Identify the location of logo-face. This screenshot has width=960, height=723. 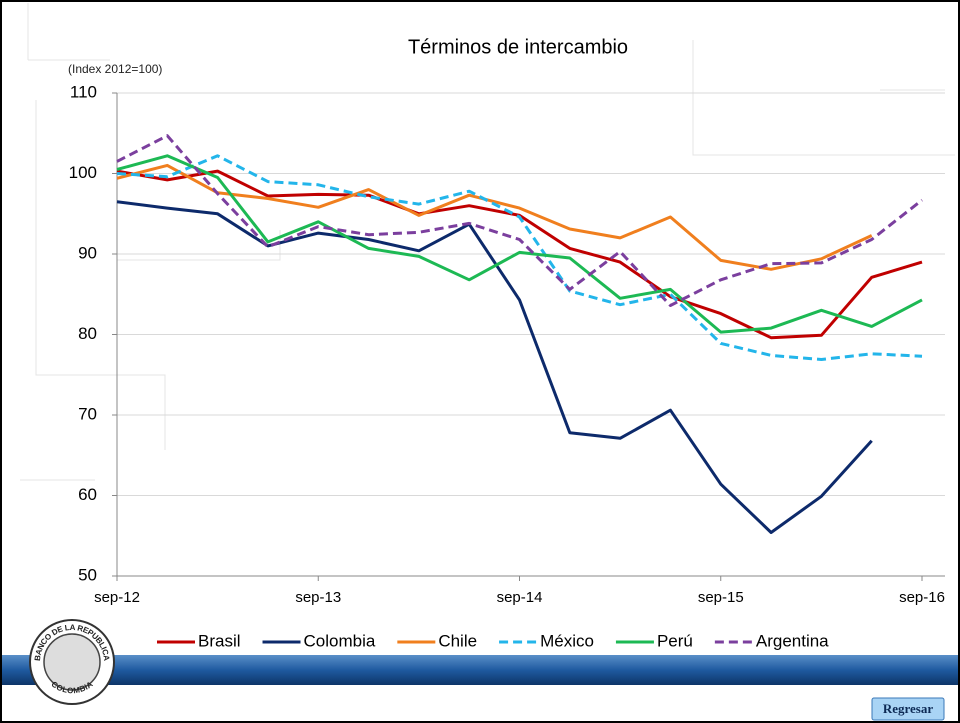
(72, 662).